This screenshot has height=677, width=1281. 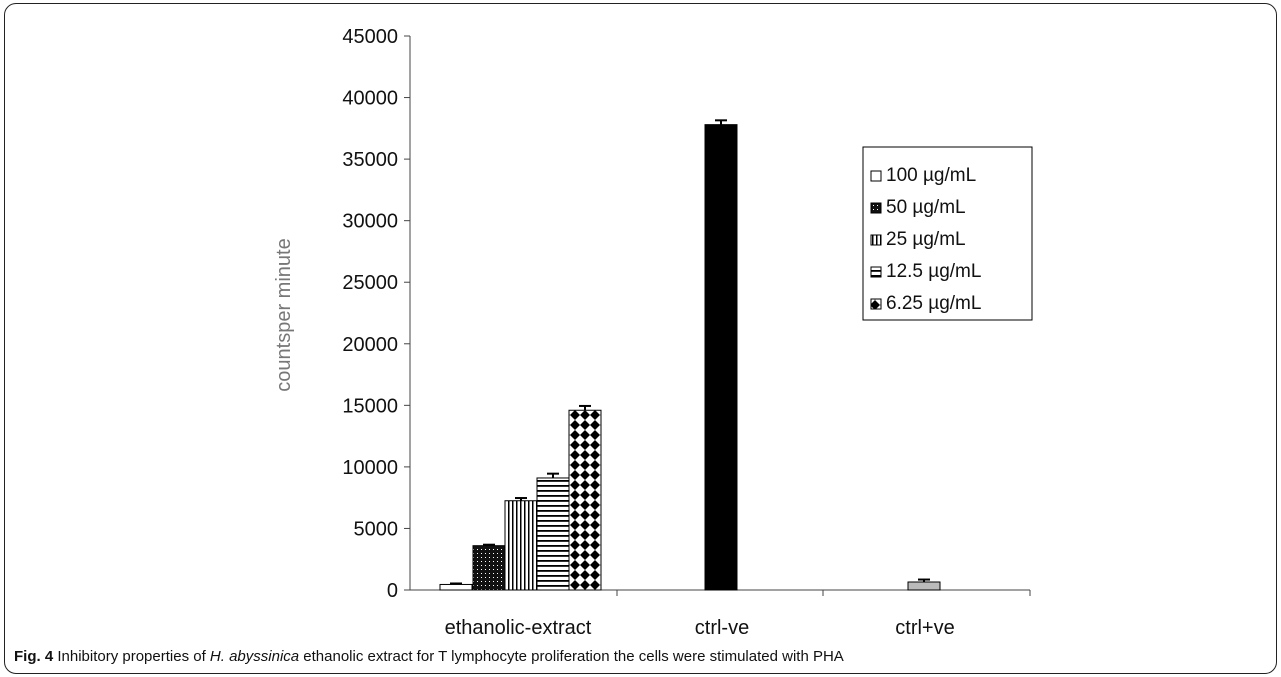 What do you see at coordinates (370, 99) in the screenshot?
I see `y-tick-label: 40000` at bounding box center [370, 99].